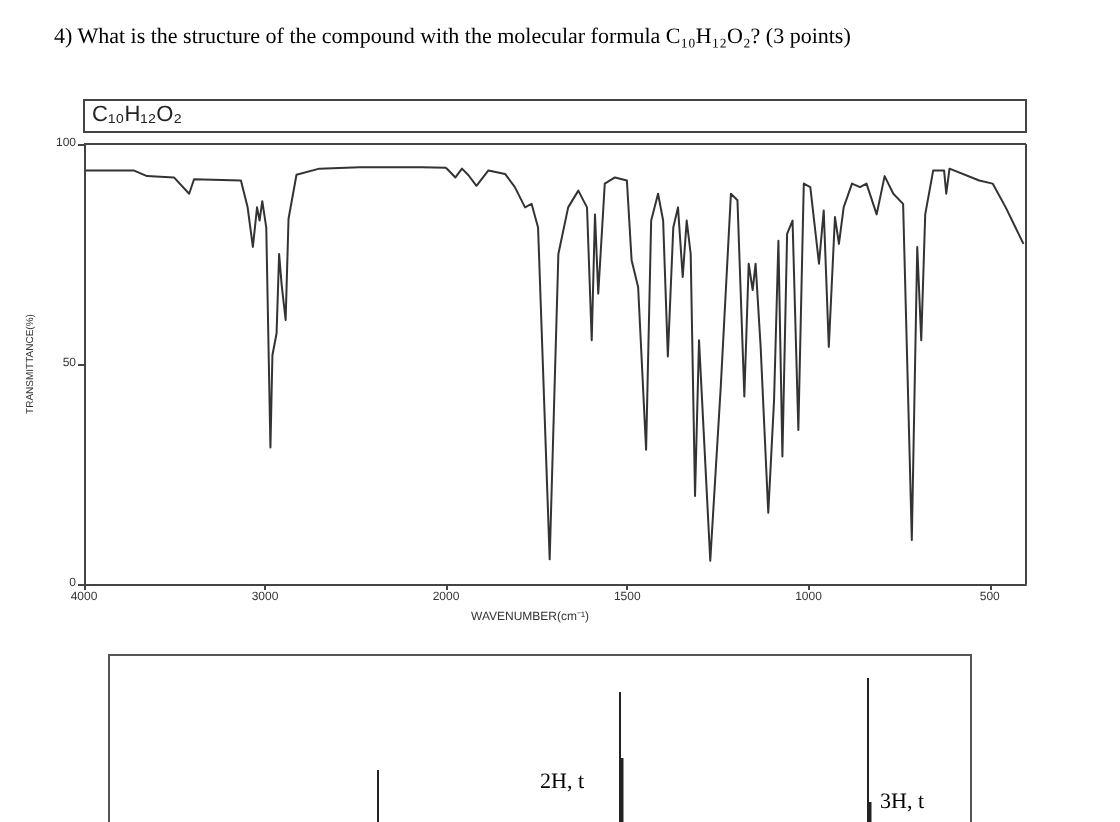  What do you see at coordinates (562, 782) in the screenshot?
I see `text: 2H, t` at bounding box center [562, 782].